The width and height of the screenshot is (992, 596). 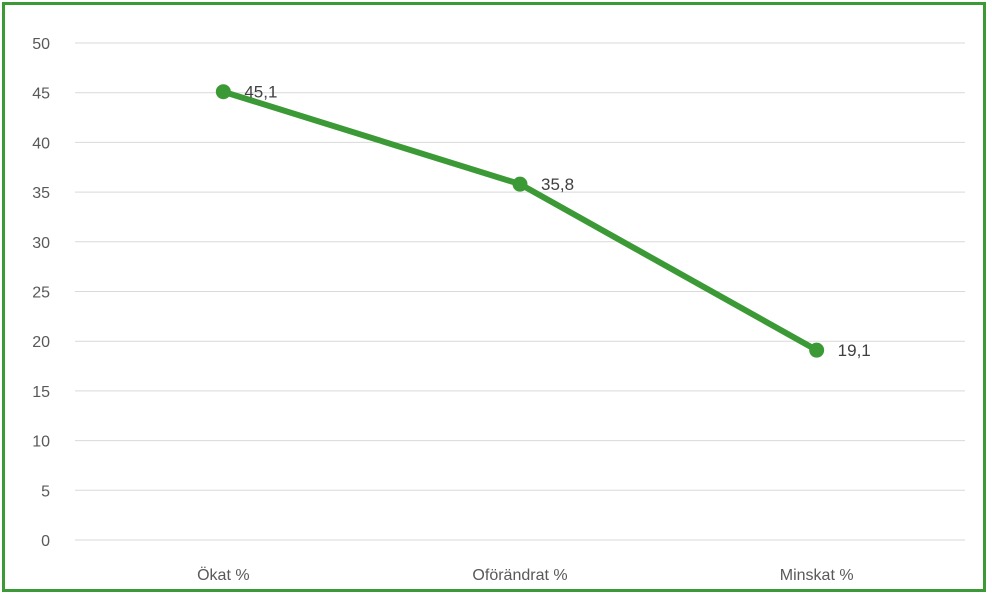 What do you see at coordinates (41, 392) in the screenshot?
I see `y-tick-label: 15` at bounding box center [41, 392].